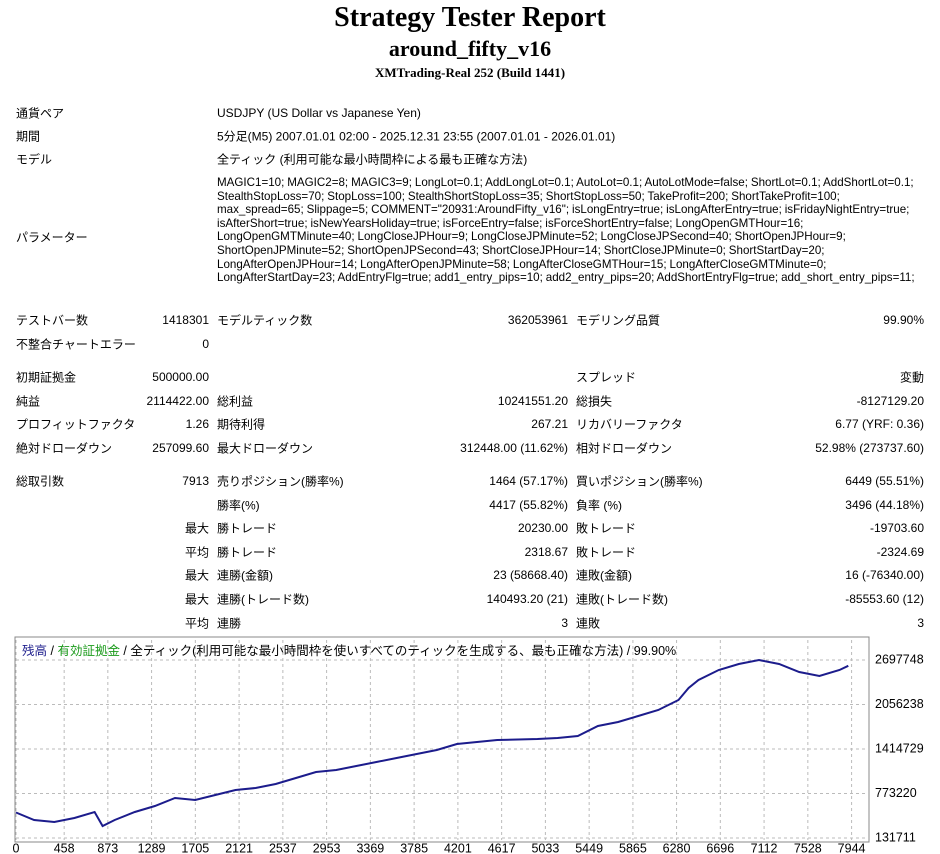  I want to click on y-tick-label: 1414729, so click(899, 748).